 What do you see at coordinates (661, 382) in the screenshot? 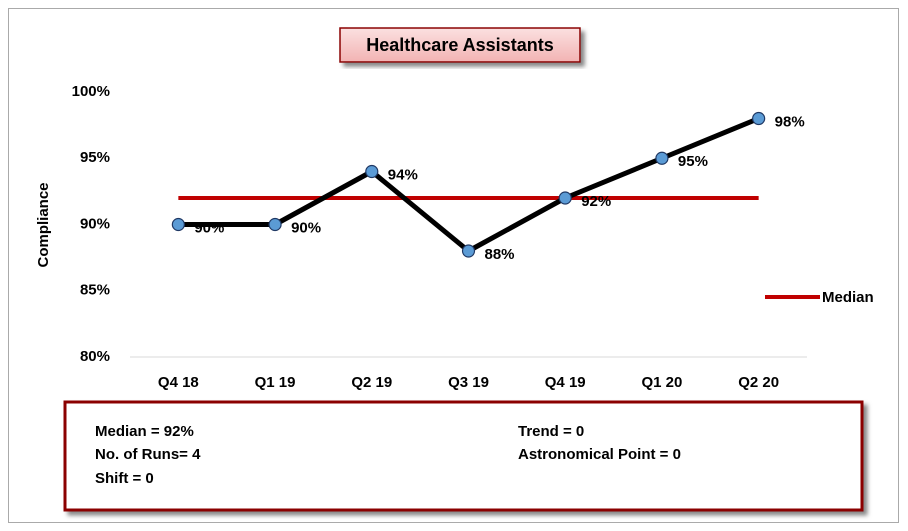
I see `x-tick-label: Q1 20` at bounding box center [661, 382].